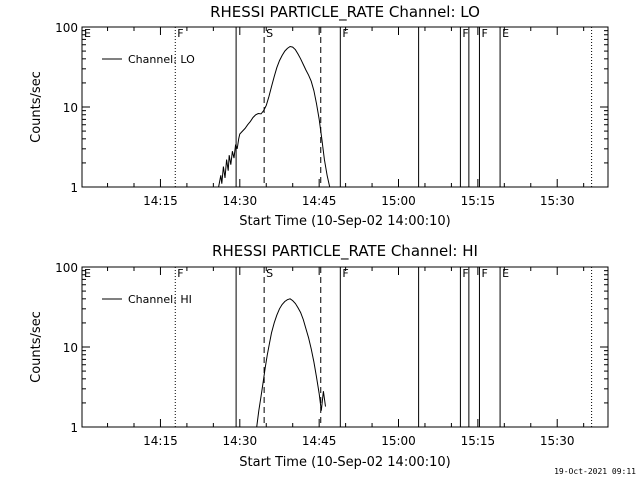  What do you see at coordinates (160, 201) in the screenshot?
I see `panel1-xtick-label: 14:15` at bounding box center [160, 201].